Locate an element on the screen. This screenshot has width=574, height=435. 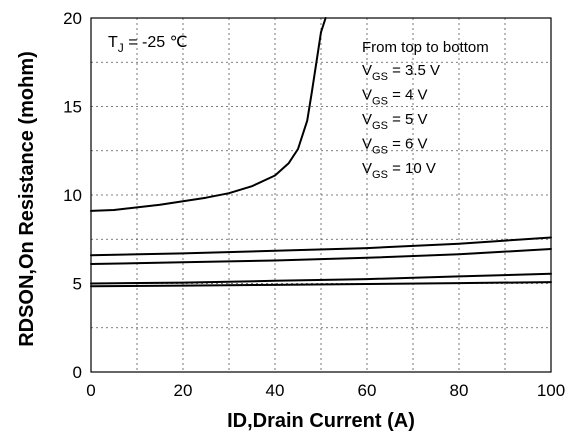
x-tick-label: 20 is located at coordinates (183, 390).